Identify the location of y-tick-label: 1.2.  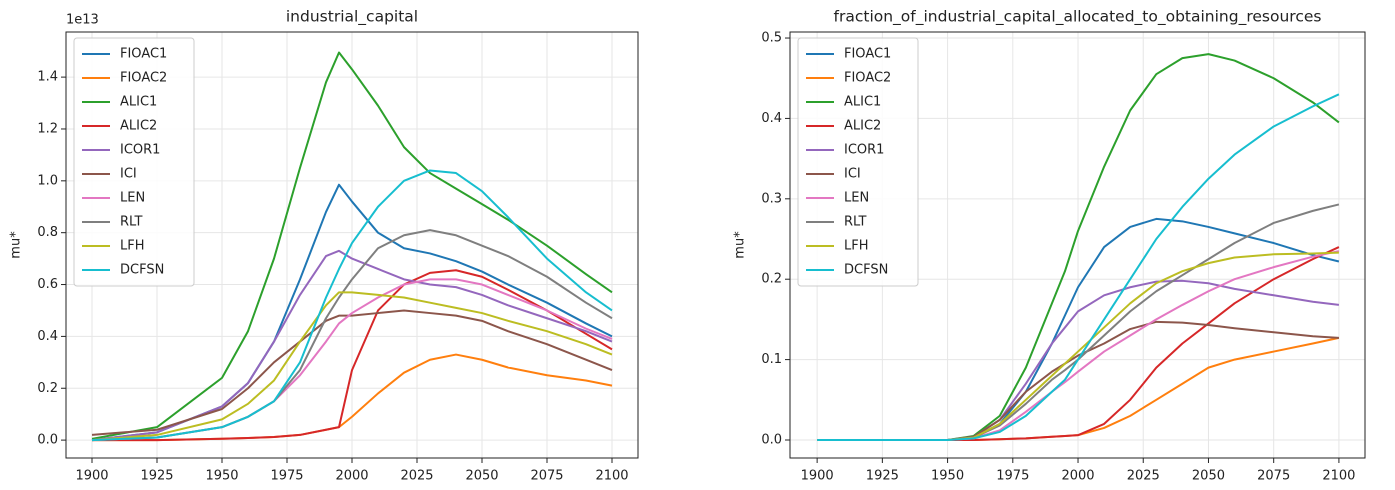
(47, 128).